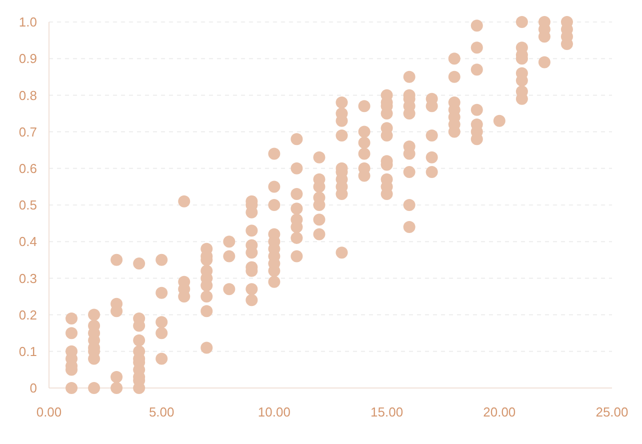 Image resolution: width=642 pixels, height=444 pixels. I want to click on y-tick-label: 0.3, so click(27, 278).